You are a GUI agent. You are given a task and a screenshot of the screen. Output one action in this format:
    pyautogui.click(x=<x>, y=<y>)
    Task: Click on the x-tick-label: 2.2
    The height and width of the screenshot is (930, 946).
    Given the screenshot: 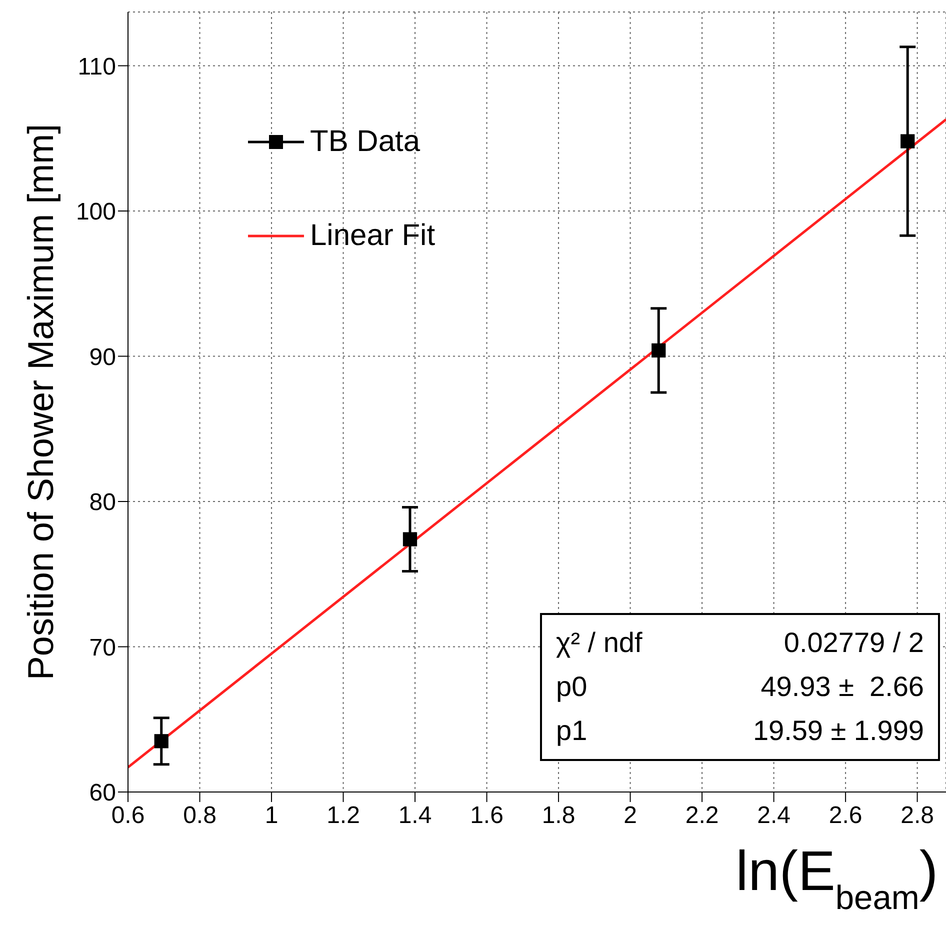 What is the action you would take?
    pyautogui.click(x=702, y=816)
    